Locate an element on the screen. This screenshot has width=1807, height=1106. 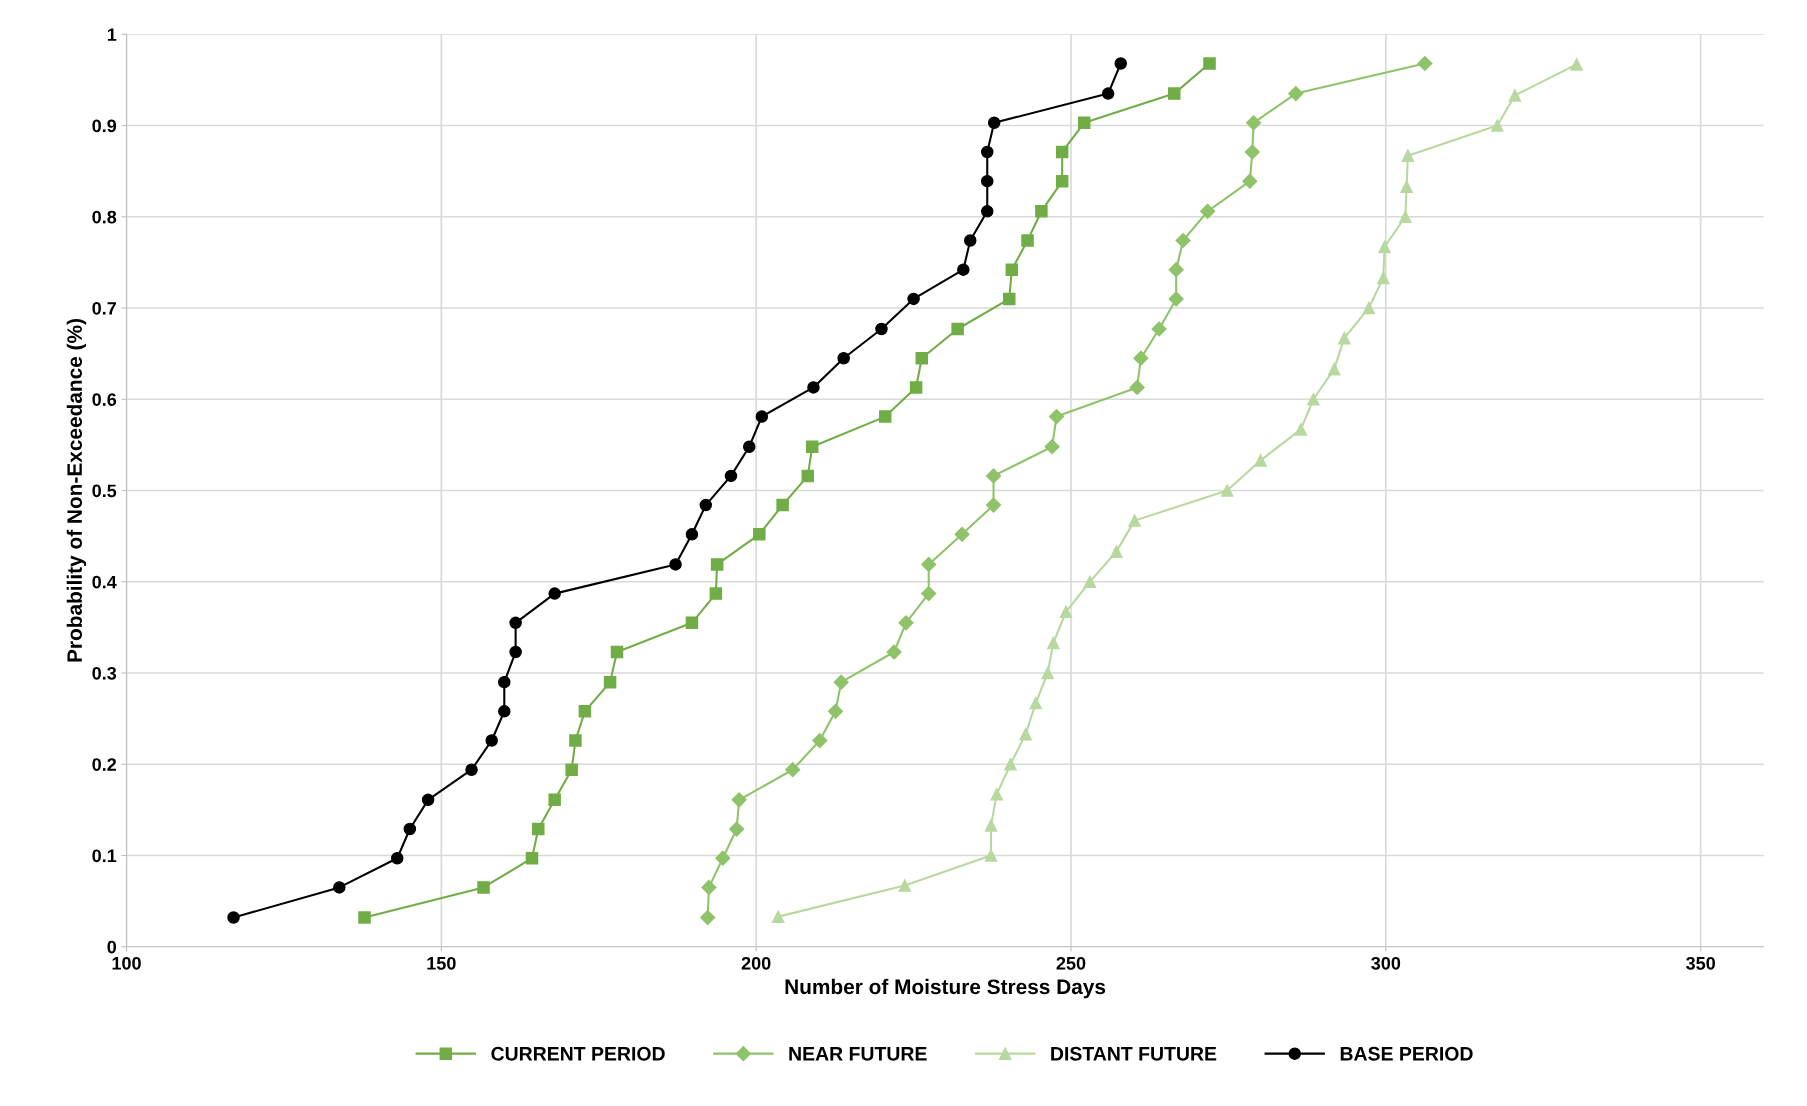
y-tick-label: 0.3 is located at coordinates (104, 673).